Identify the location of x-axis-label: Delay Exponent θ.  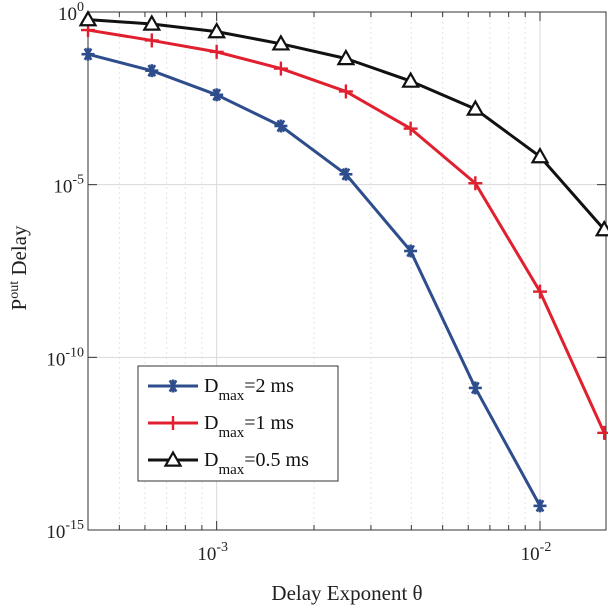
(346, 593).